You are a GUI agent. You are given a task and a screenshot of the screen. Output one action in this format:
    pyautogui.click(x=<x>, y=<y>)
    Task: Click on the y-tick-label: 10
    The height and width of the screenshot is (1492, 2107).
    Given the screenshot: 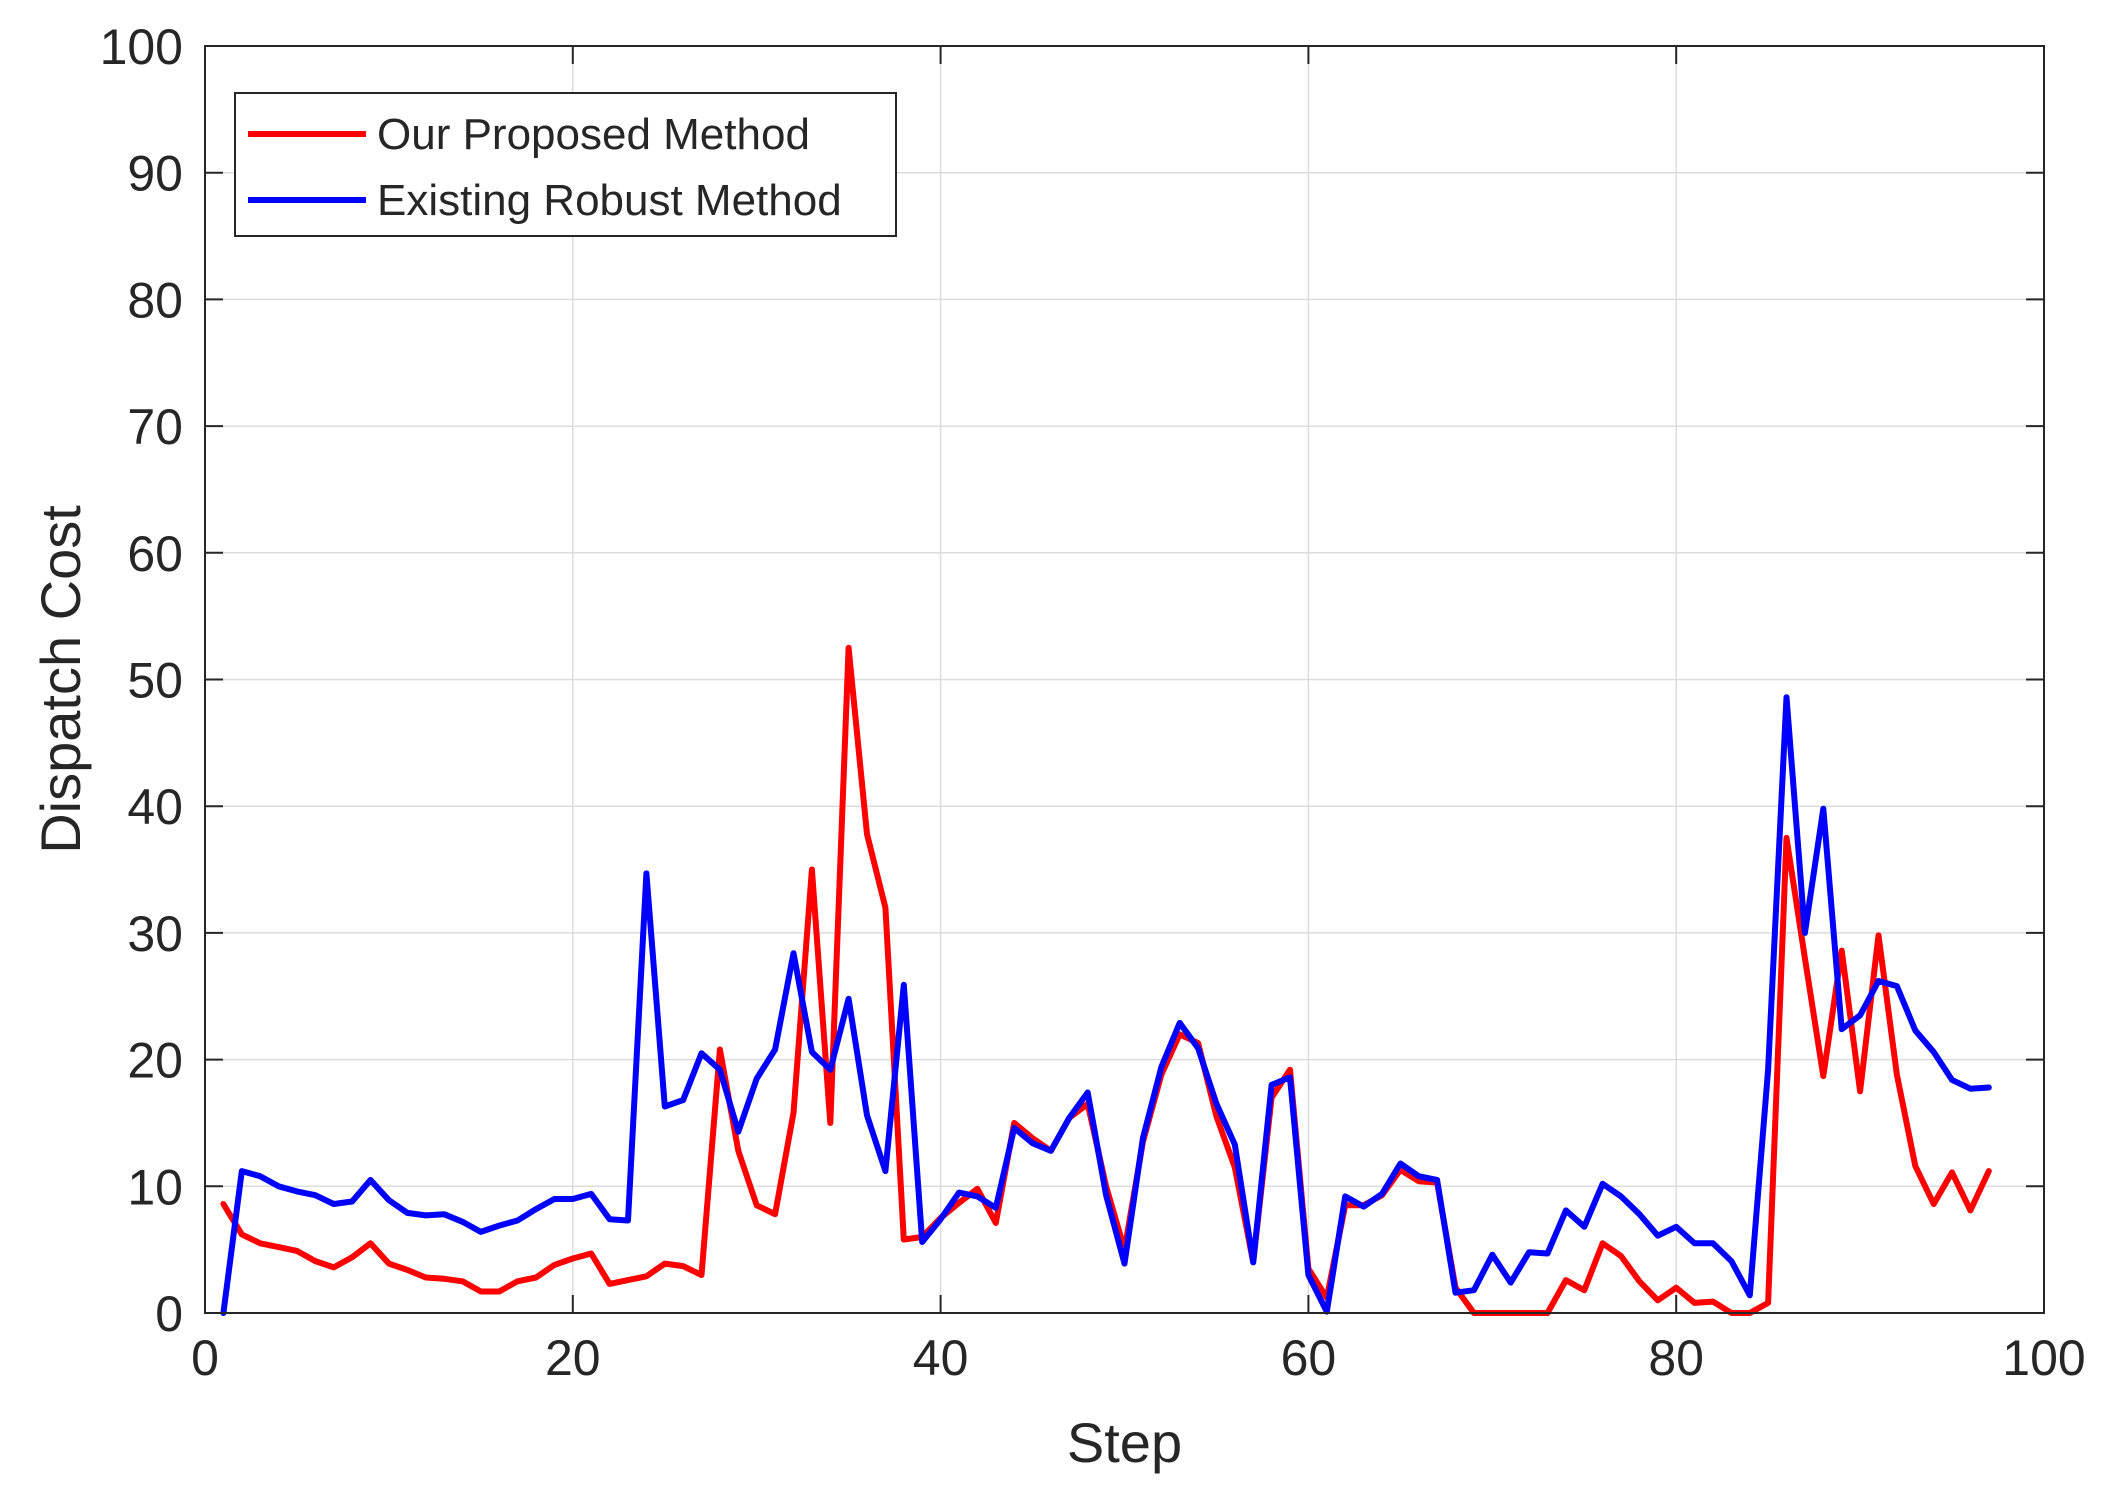 What is the action you would take?
    pyautogui.click(x=155, y=1187)
    